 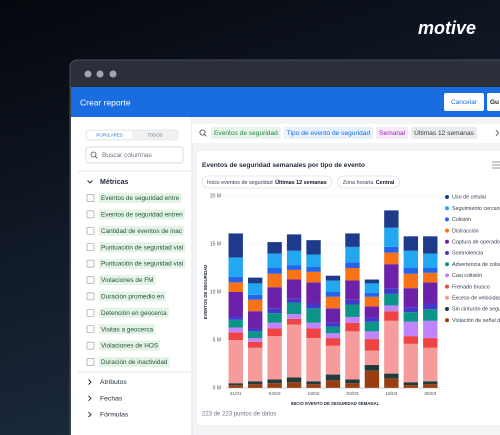 I want to click on legend-label: Distracción, so click(x=465, y=231).